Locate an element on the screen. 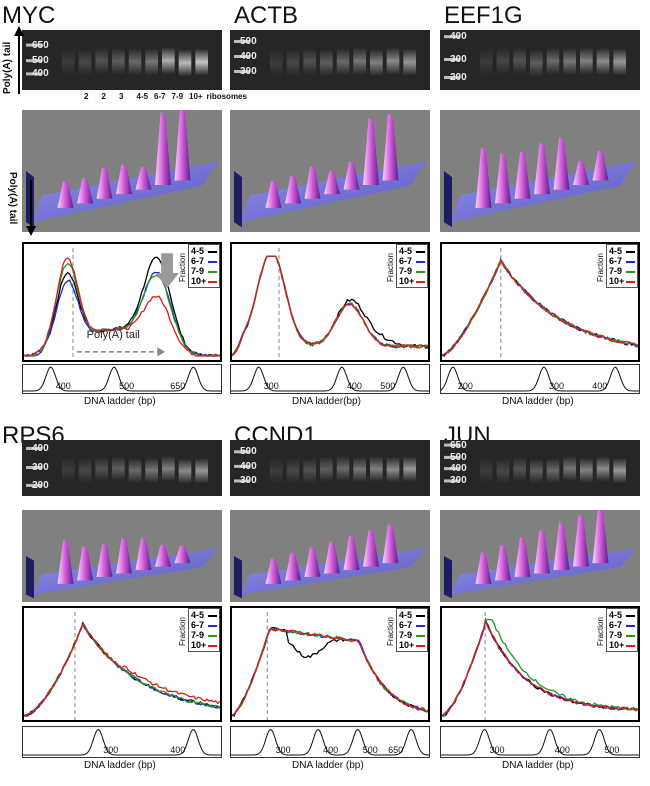 This screenshot has width=650, height=786. ladder-peak-label: 650 is located at coordinates (178, 386).